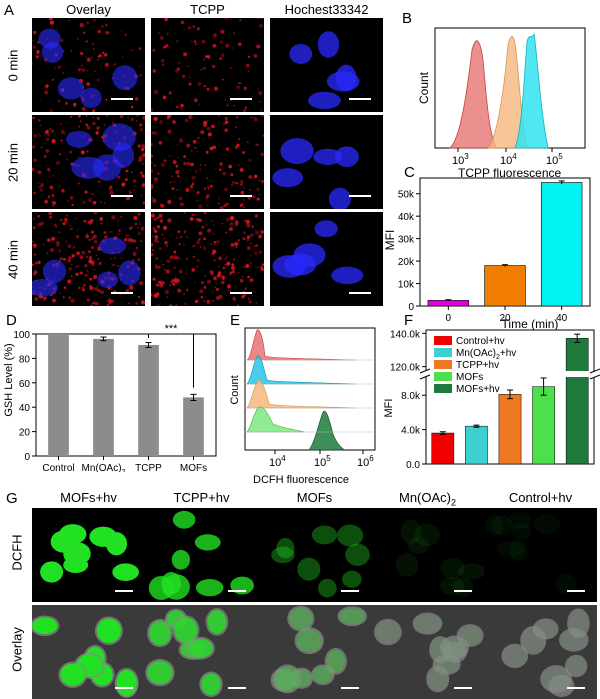 The image size is (600, 699). Describe the element at coordinates (540, 555) in the screenshot. I see `panel-g-image-dcfh-control-hv` at that location.